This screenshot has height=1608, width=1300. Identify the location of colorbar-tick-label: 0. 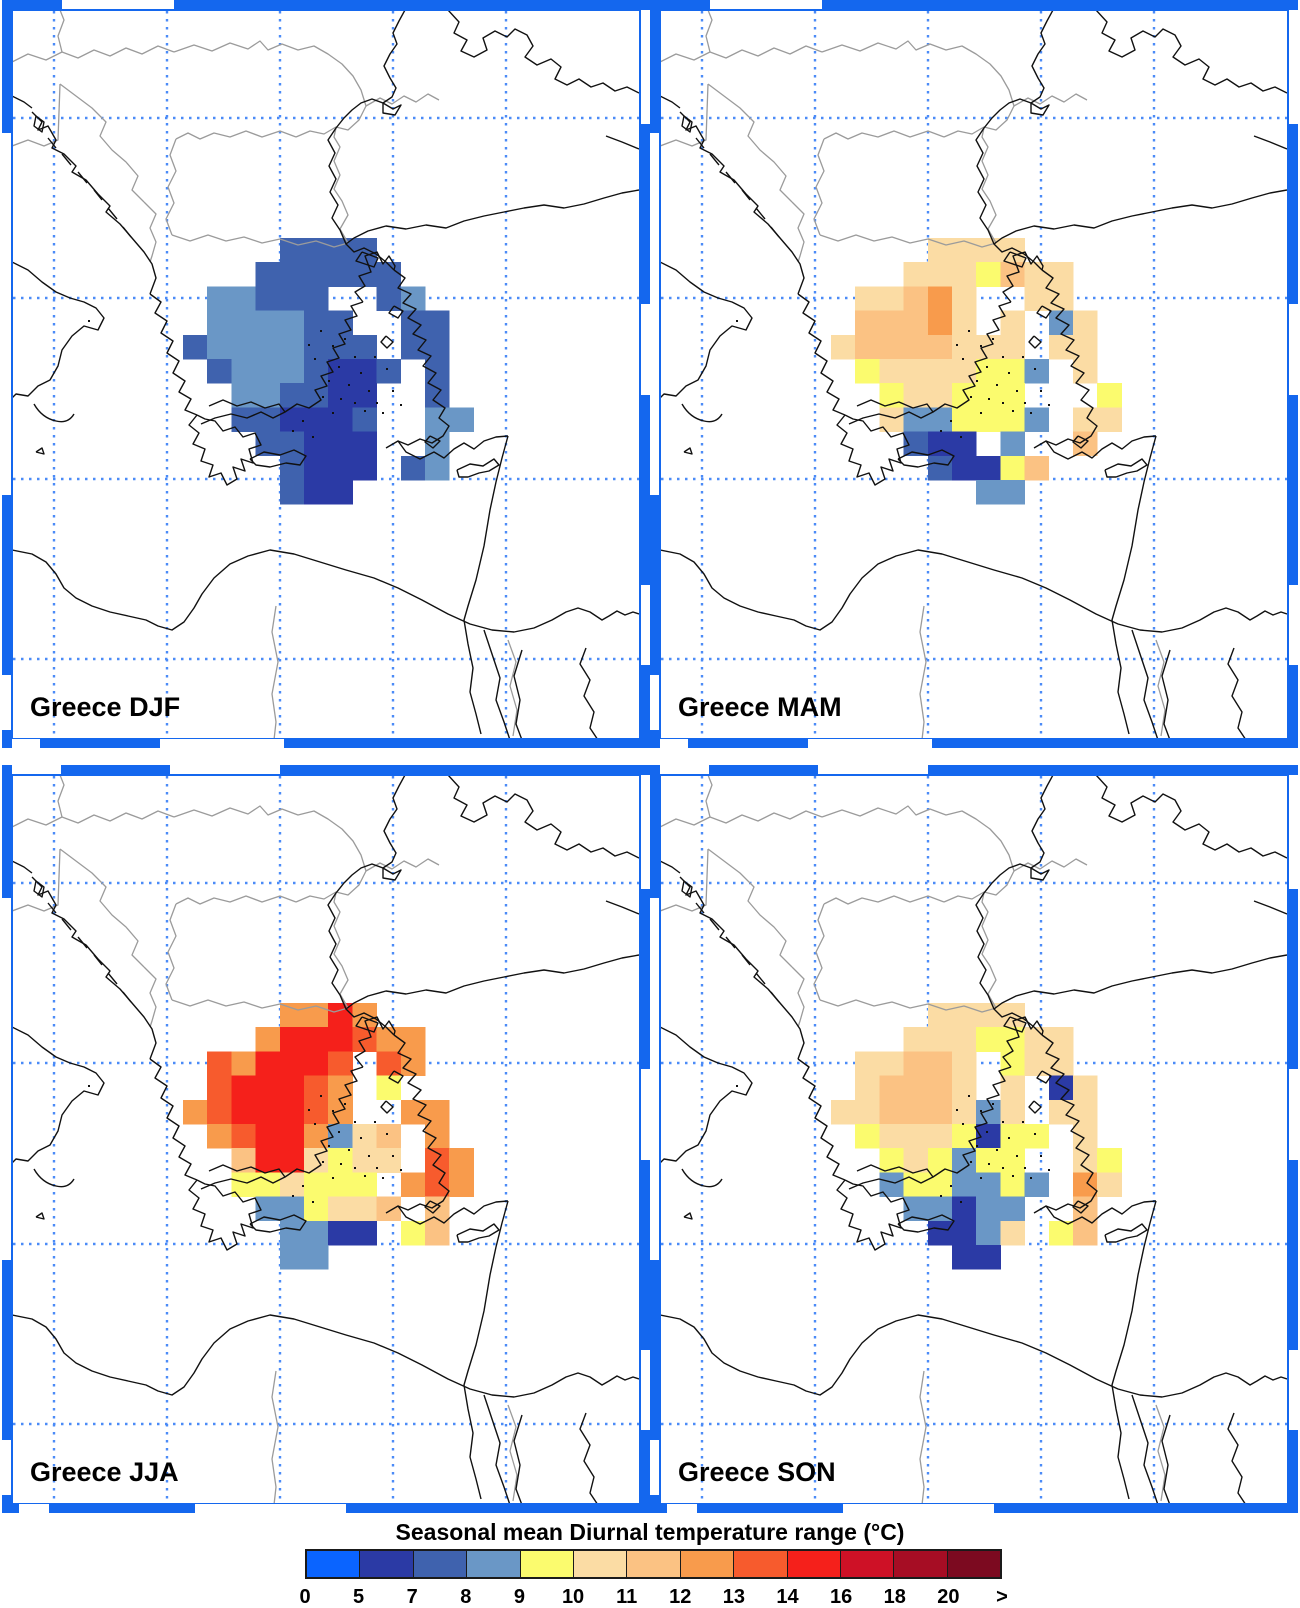
(305, 1597).